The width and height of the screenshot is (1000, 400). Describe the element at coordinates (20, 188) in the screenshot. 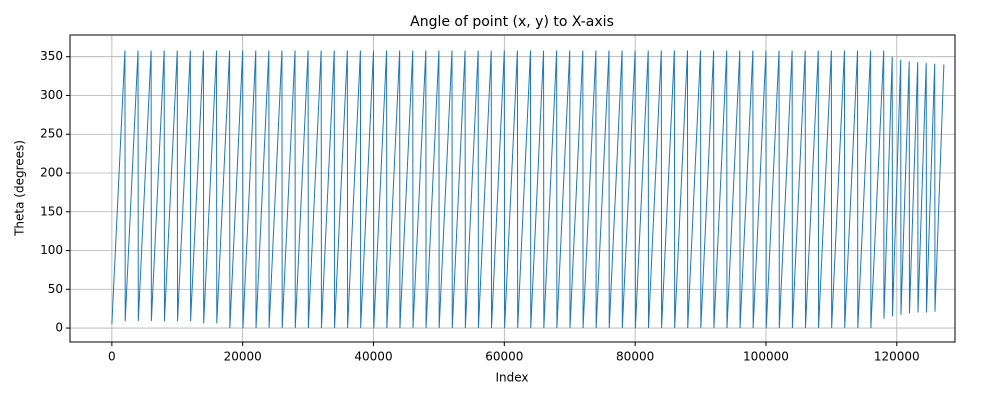

I see `y-axis-label: Theta (degrees)` at that location.